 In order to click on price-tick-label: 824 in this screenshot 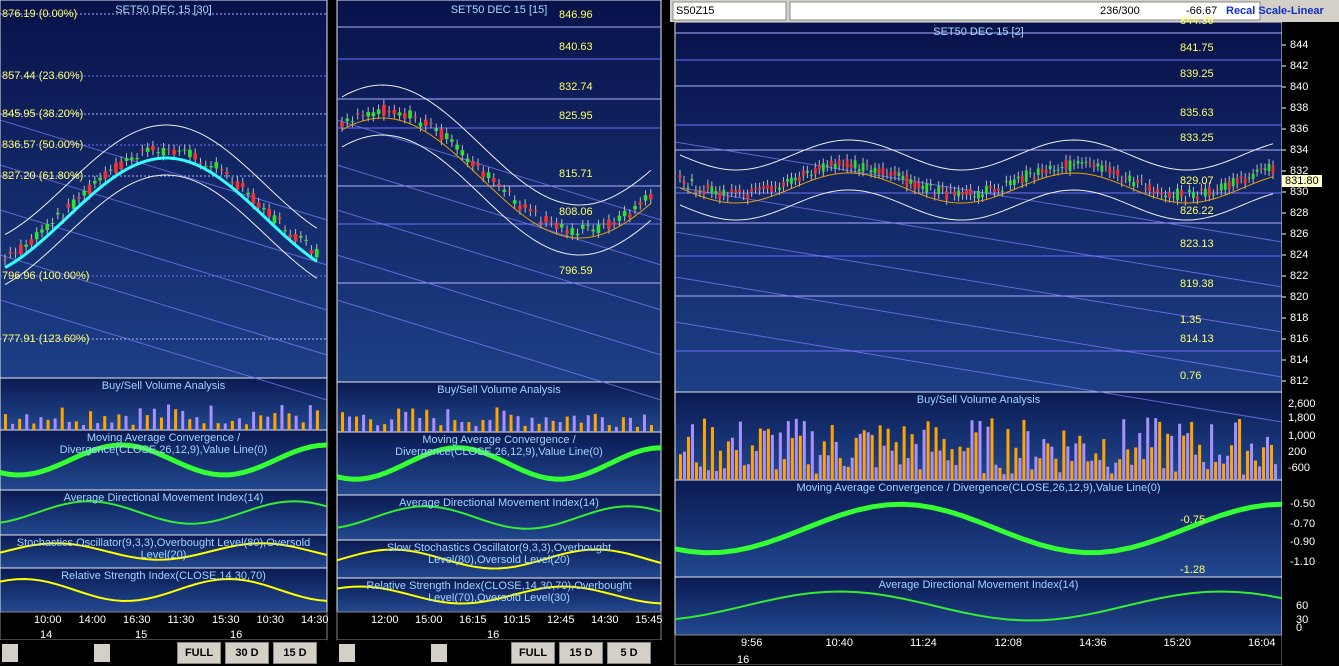, I will do `click(1299, 255)`.